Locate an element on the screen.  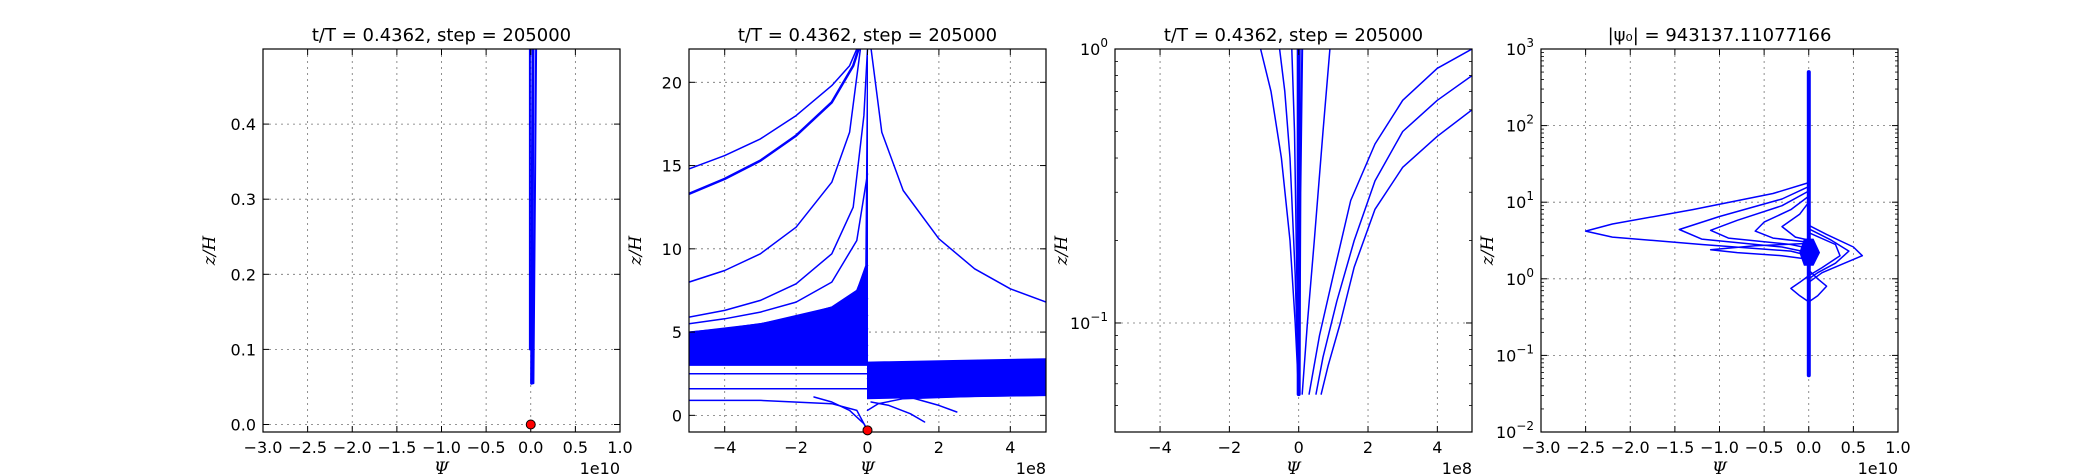
x-tick-label: 0.5 is located at coordinates (1853, 447).